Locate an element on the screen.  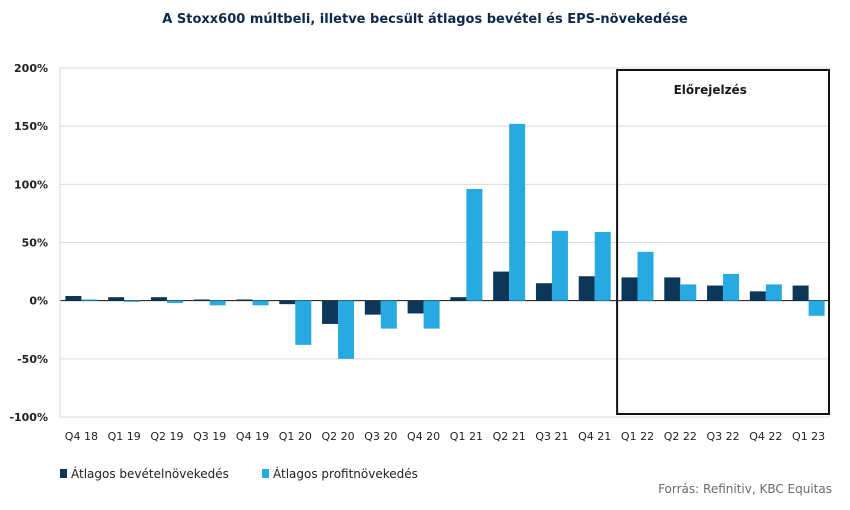
x-tick-label: Q1 23 is located at coordinates (808, 436).